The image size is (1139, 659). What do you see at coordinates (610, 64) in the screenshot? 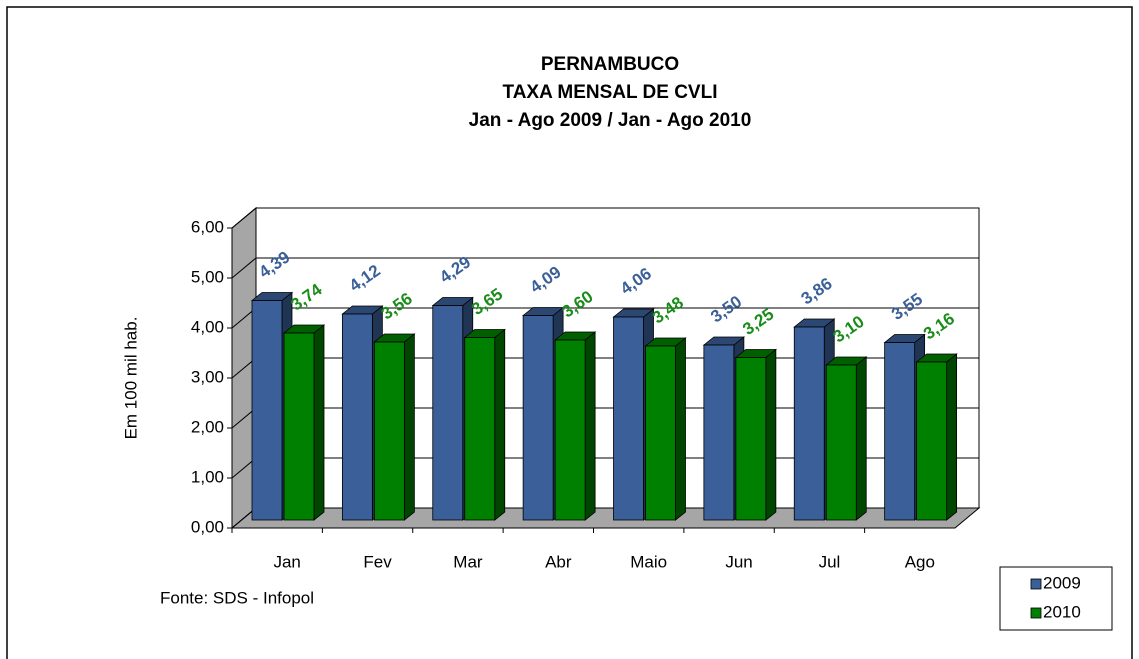
I see `chart-title: PERNAMBUCO` at bounding box center [610, 64].